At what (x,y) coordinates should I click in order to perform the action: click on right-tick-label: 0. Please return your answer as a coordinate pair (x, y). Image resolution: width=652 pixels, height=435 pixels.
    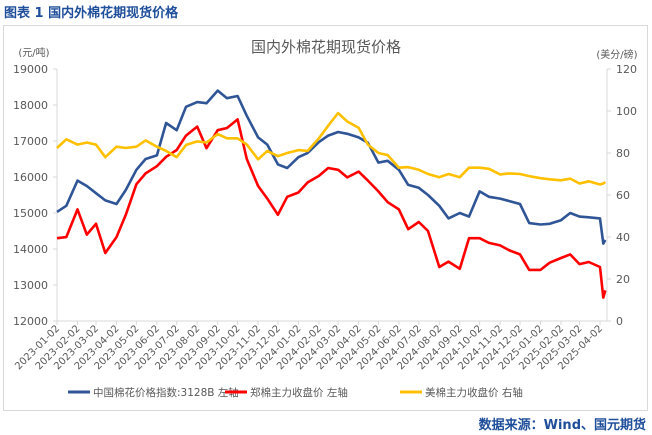
    Looking at the image, I should click on (619, 321).